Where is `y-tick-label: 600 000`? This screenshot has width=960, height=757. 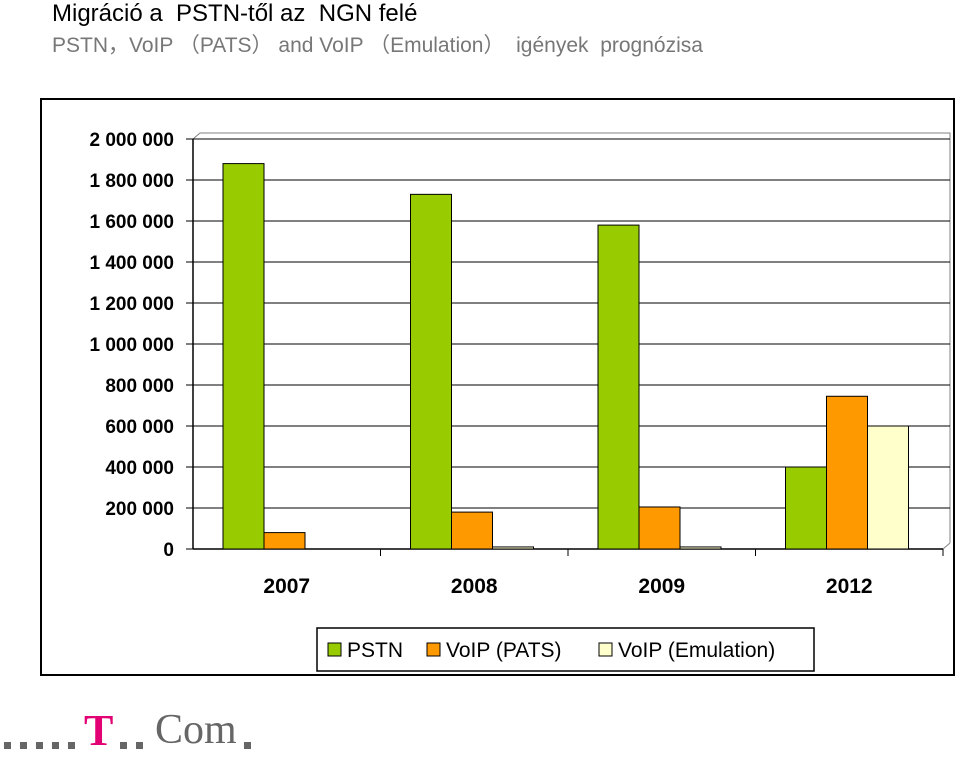
y-tick-label: 600 000 is located at coordinates (139, 427).